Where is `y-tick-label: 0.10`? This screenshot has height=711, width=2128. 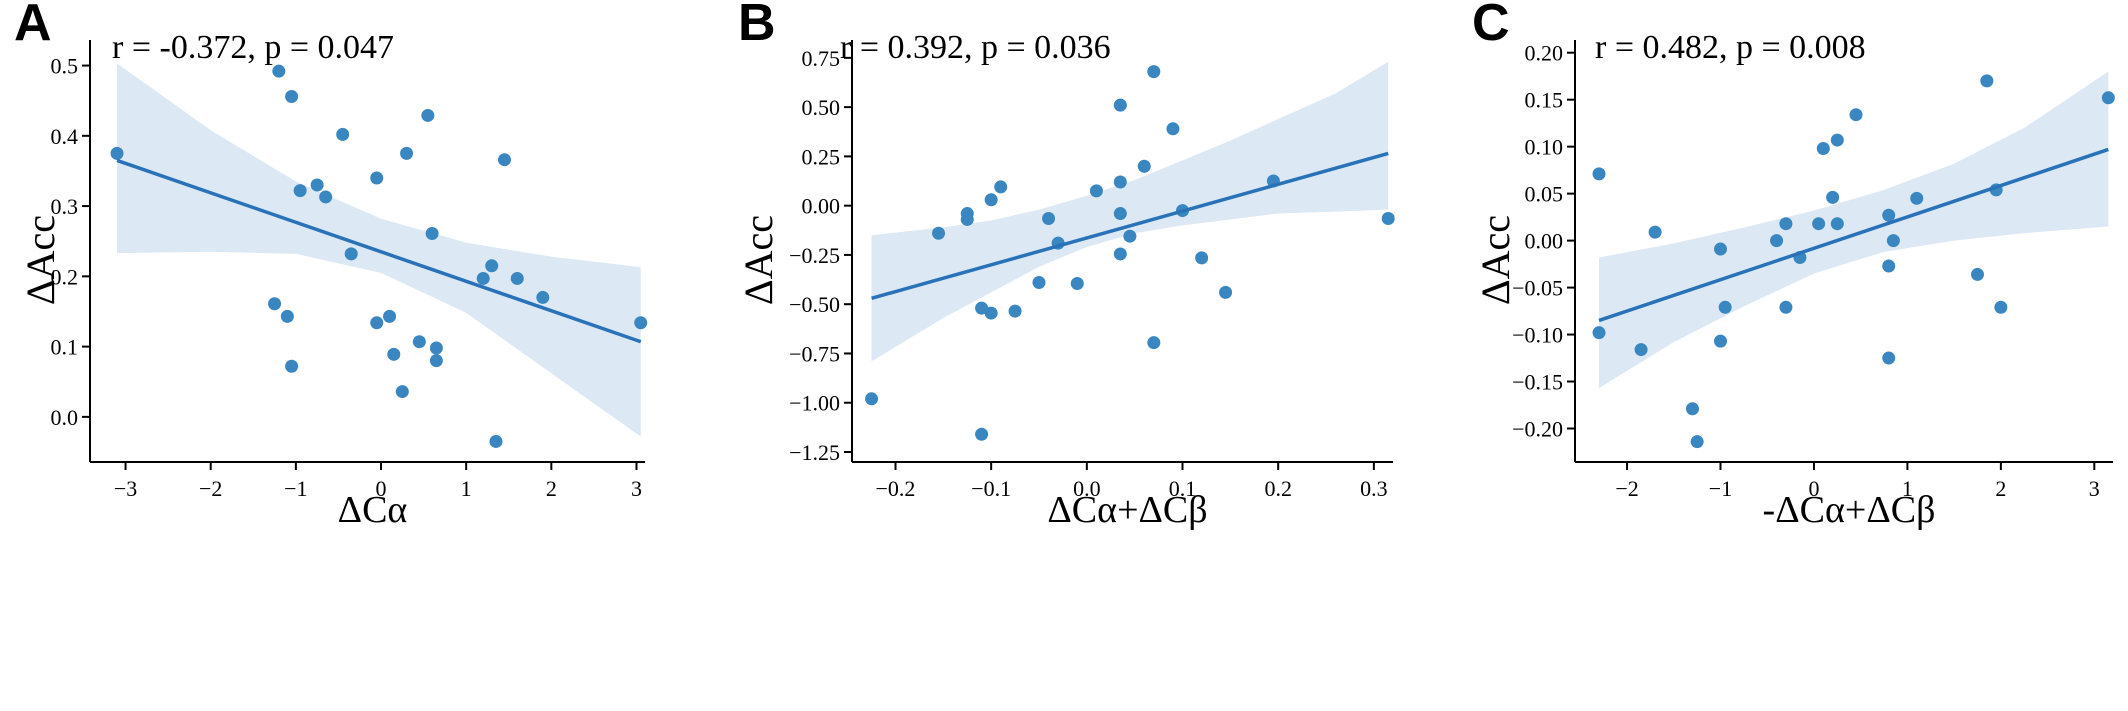 y-tick-label: 0.10 is located at coordinates (1544, 147).